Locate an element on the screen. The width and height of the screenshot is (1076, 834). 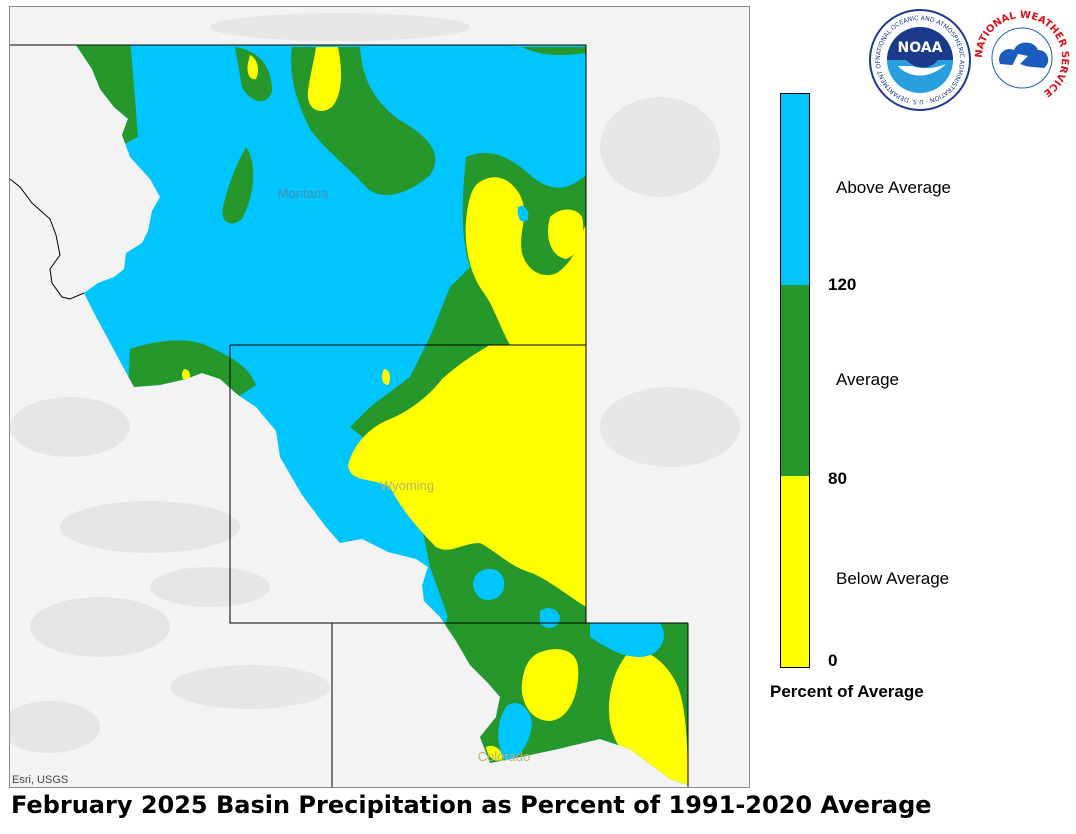
legend-tick-80: 80 is located at coordinates (837, 478).